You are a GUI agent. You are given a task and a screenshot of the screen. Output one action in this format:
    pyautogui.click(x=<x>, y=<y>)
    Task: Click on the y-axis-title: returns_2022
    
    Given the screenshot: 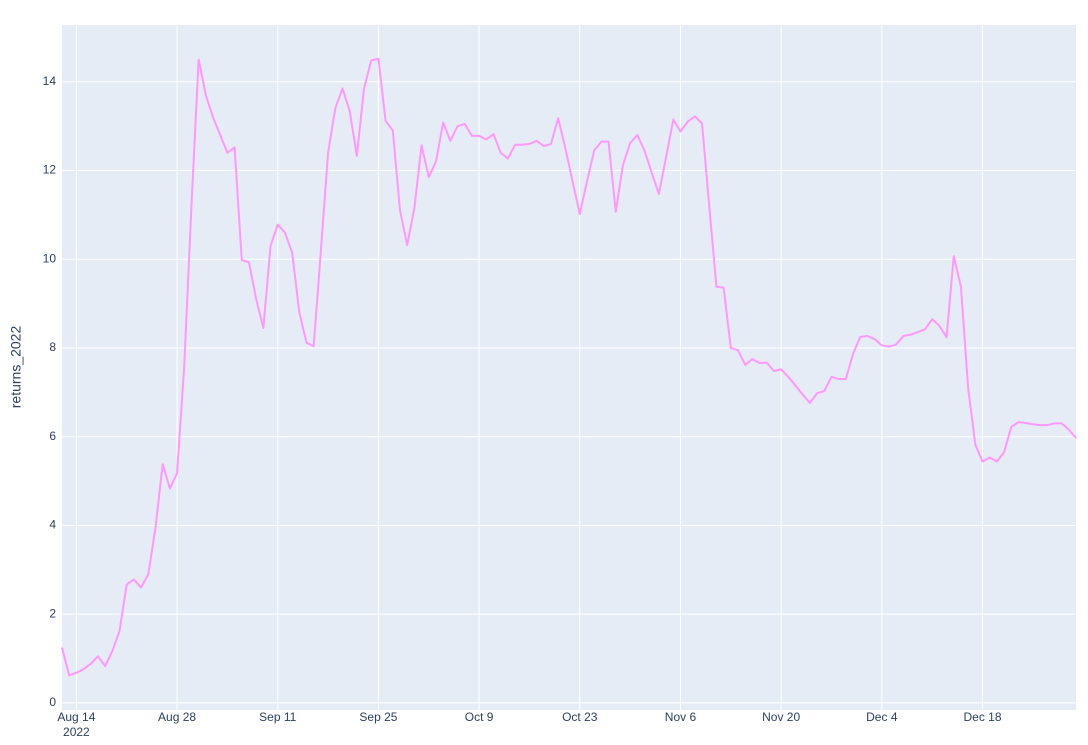 What is the action you would take?
    pyautogui.click(x=16, y=367)
    